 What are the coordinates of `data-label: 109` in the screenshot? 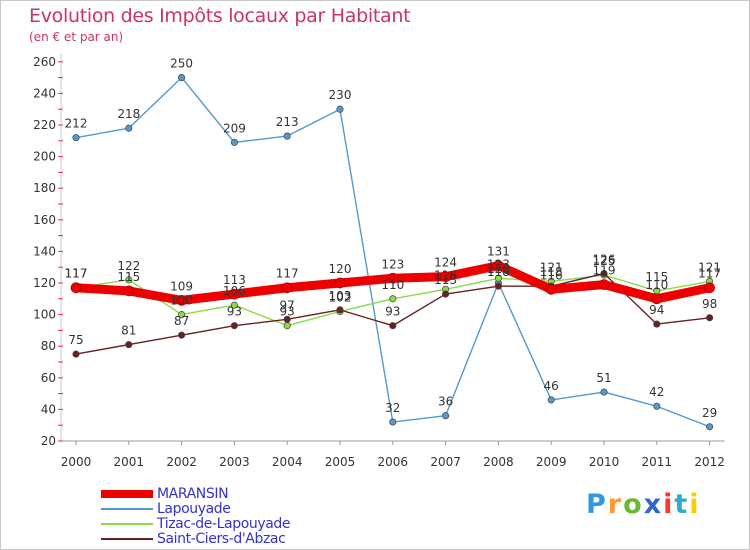 It's located at (181, 286).